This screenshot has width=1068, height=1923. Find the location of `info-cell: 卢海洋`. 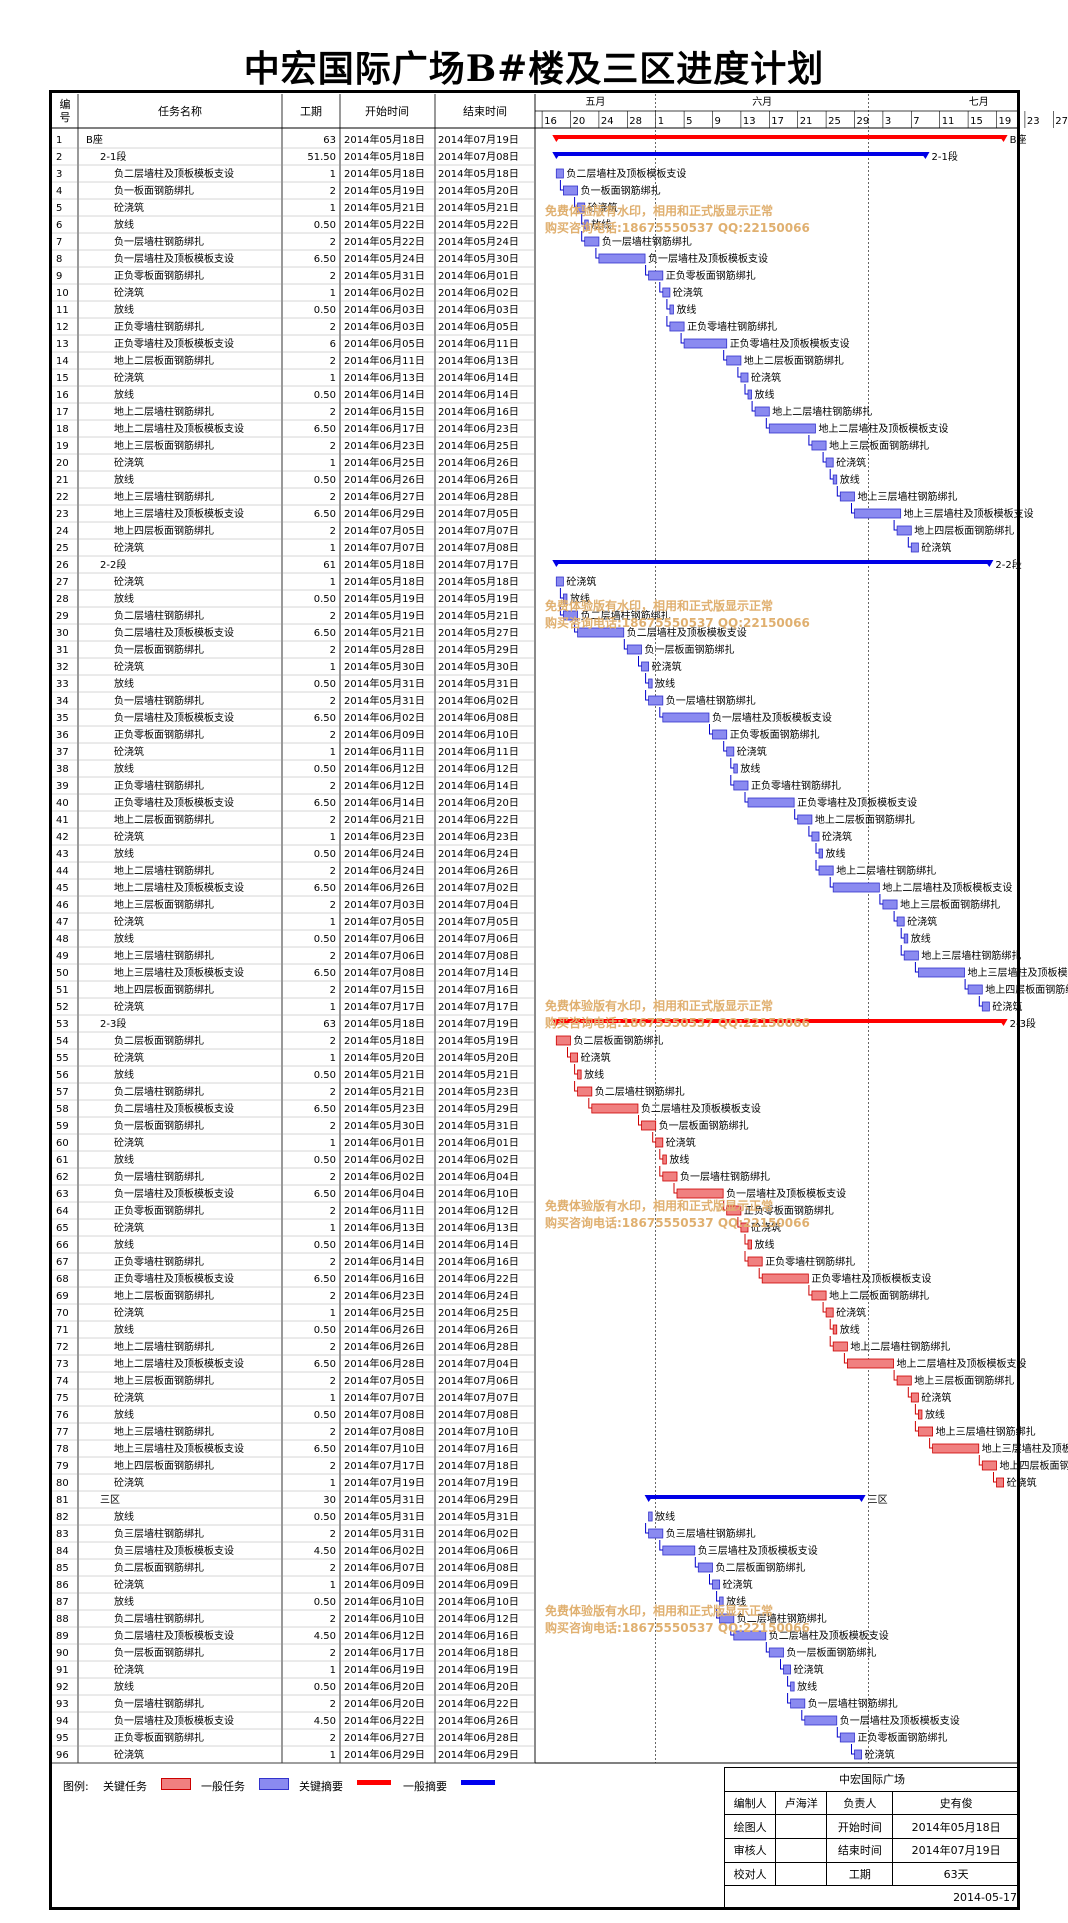

info-cell: 卢海洋 is located at coordinates (801, 1803).